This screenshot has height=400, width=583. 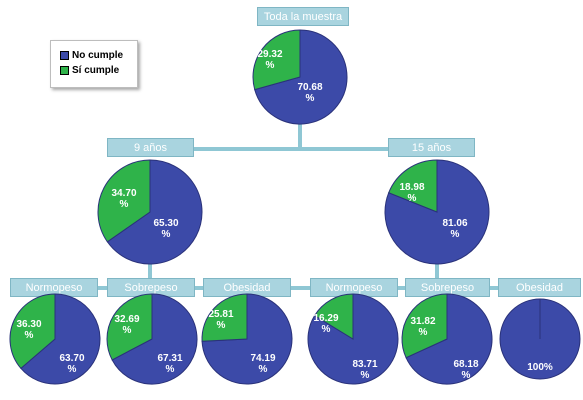 I want to click on legend-label-no-cumple: No cumple, so click(x=98, y=55).